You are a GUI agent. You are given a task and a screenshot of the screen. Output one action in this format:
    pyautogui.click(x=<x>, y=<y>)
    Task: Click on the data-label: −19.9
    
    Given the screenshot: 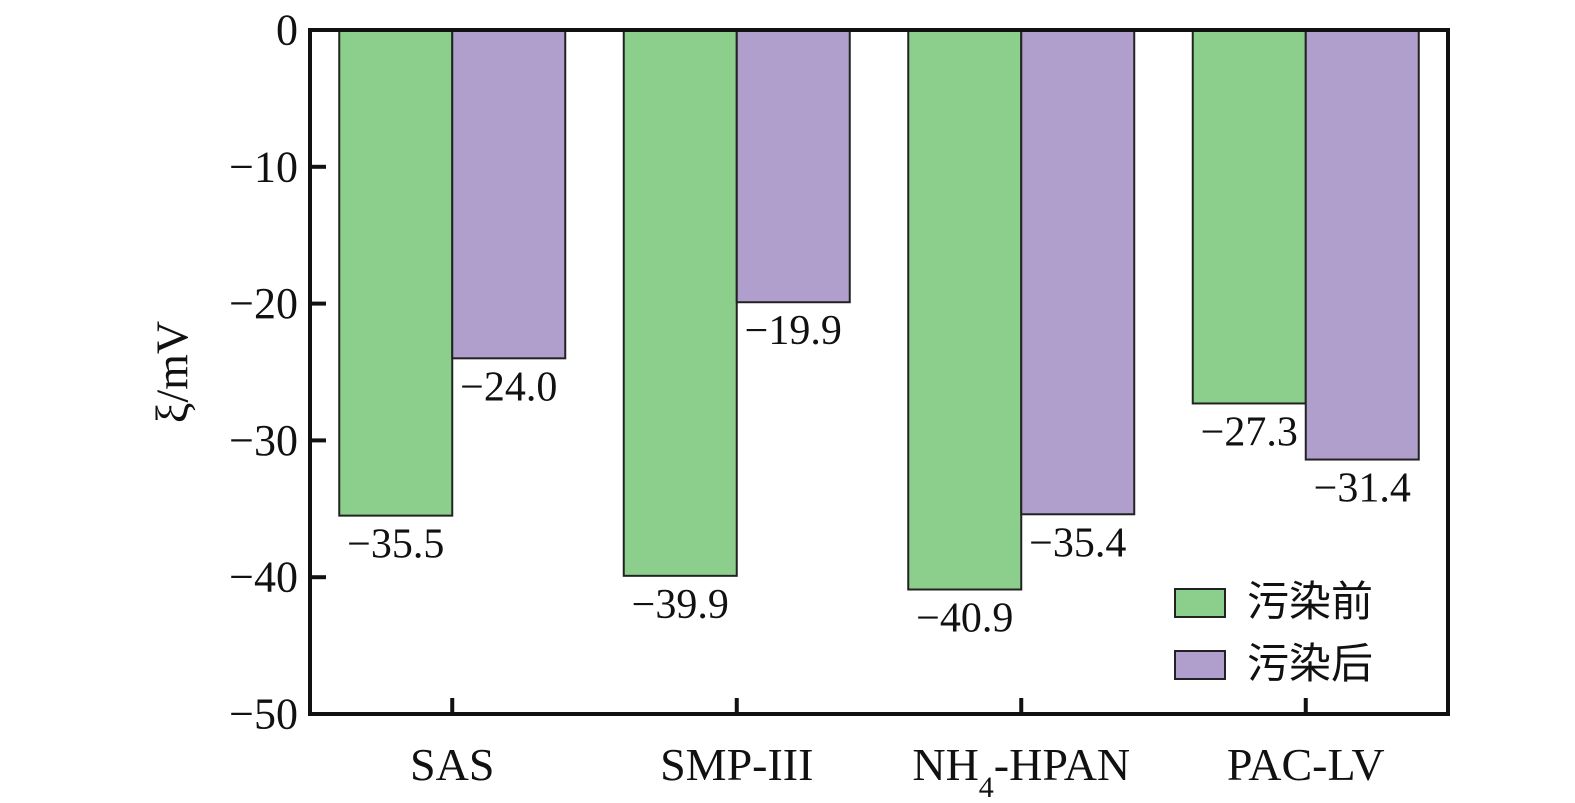 What is the action you would take?
    pyautogui.click(x=793, y=331)
    